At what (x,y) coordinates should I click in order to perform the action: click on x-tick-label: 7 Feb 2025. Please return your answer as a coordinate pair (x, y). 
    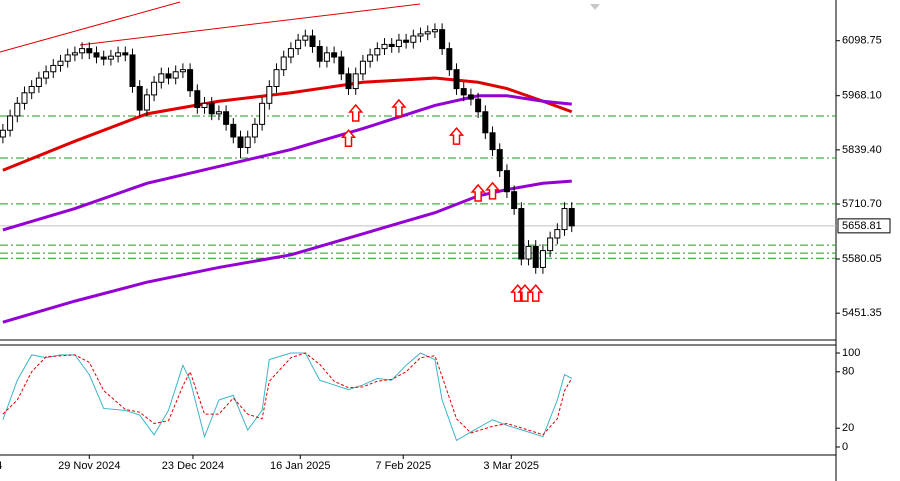
    Looking at the image, I should click on (403, 466).